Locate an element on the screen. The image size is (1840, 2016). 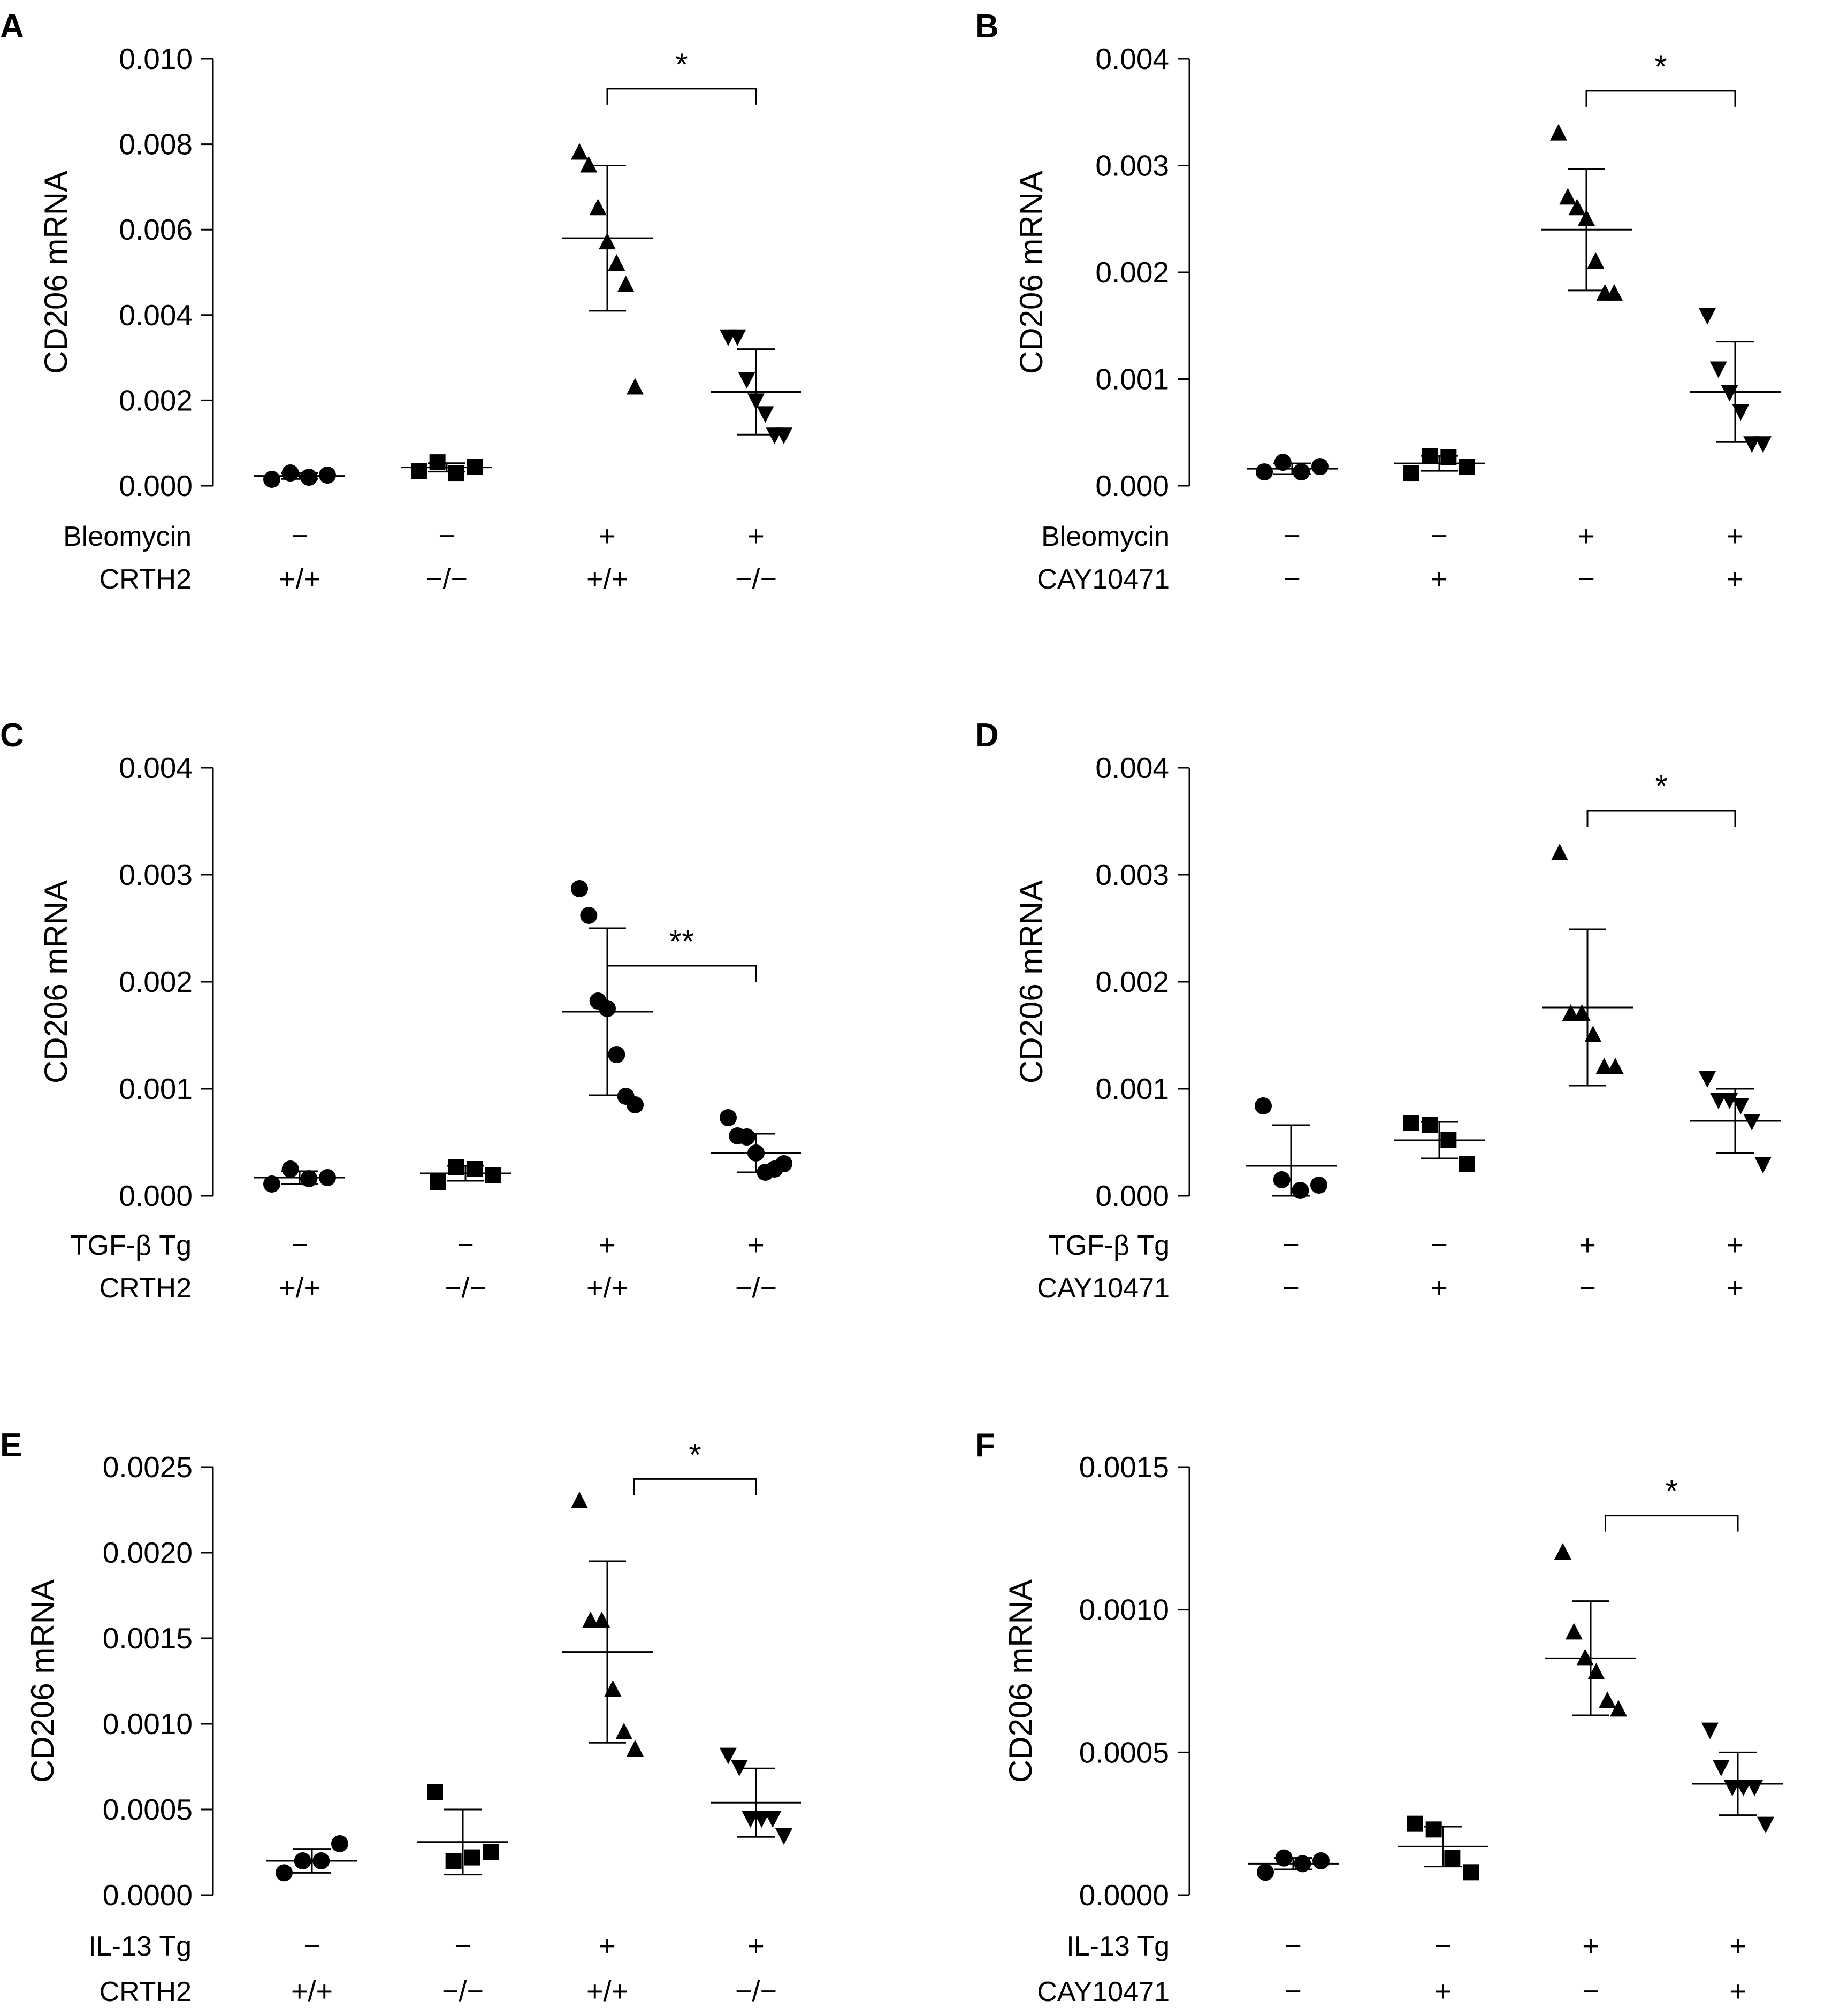
condition-label: CRTH2 is located at coordinates (146, 1991).